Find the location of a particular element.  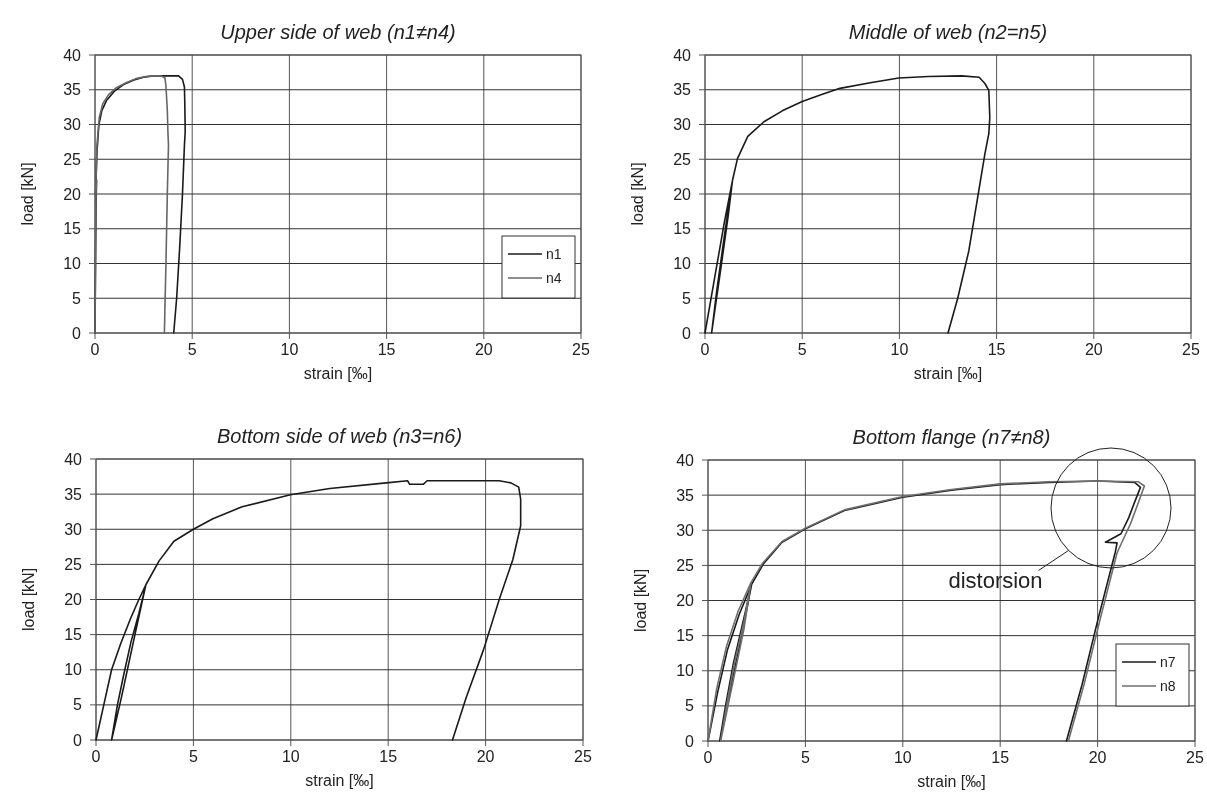

chart-title: Upper side of web (n1≠n4) is located at coordinates (338, 32).